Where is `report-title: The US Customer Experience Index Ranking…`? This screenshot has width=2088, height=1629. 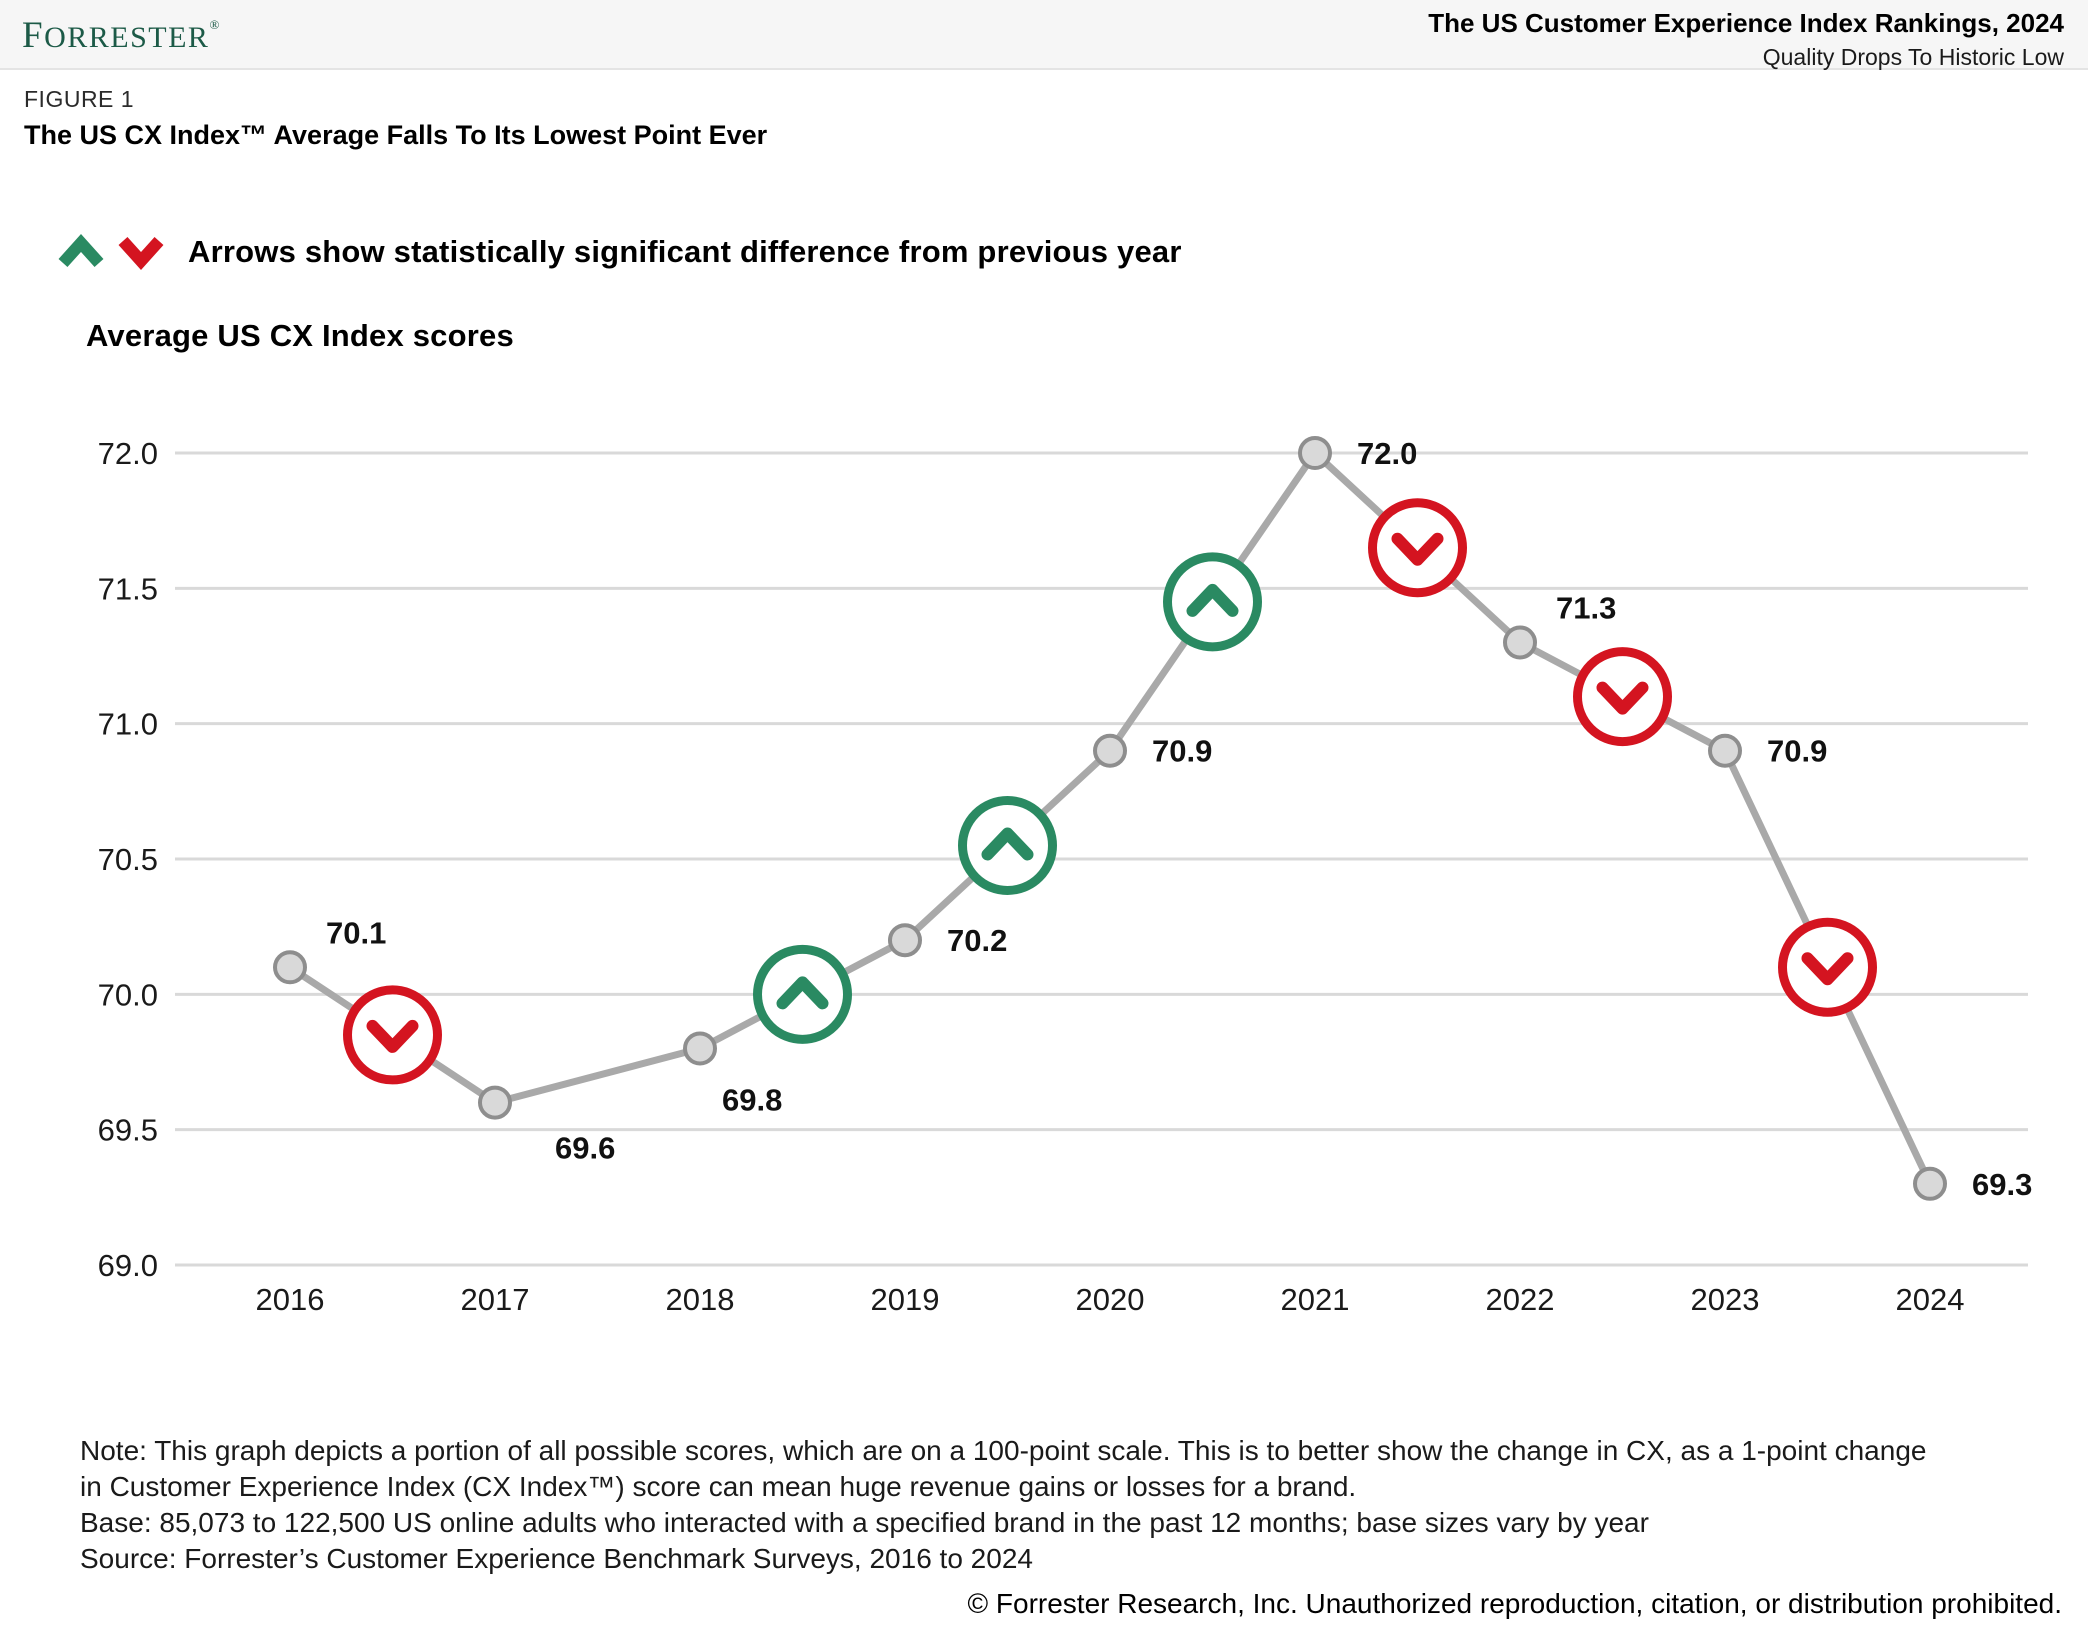
report-title: The US Customer Experience Index Ranking… is located at coordinates (1746, 23).